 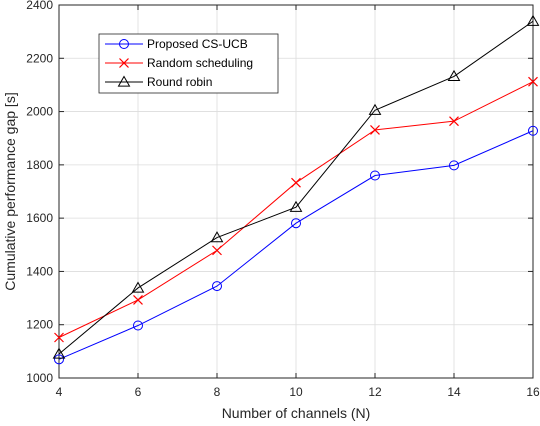 What do you see at coordinates (59, 392) in the screenshot?
I see `x-tick-label: 4` at bounding box center [59, 392].